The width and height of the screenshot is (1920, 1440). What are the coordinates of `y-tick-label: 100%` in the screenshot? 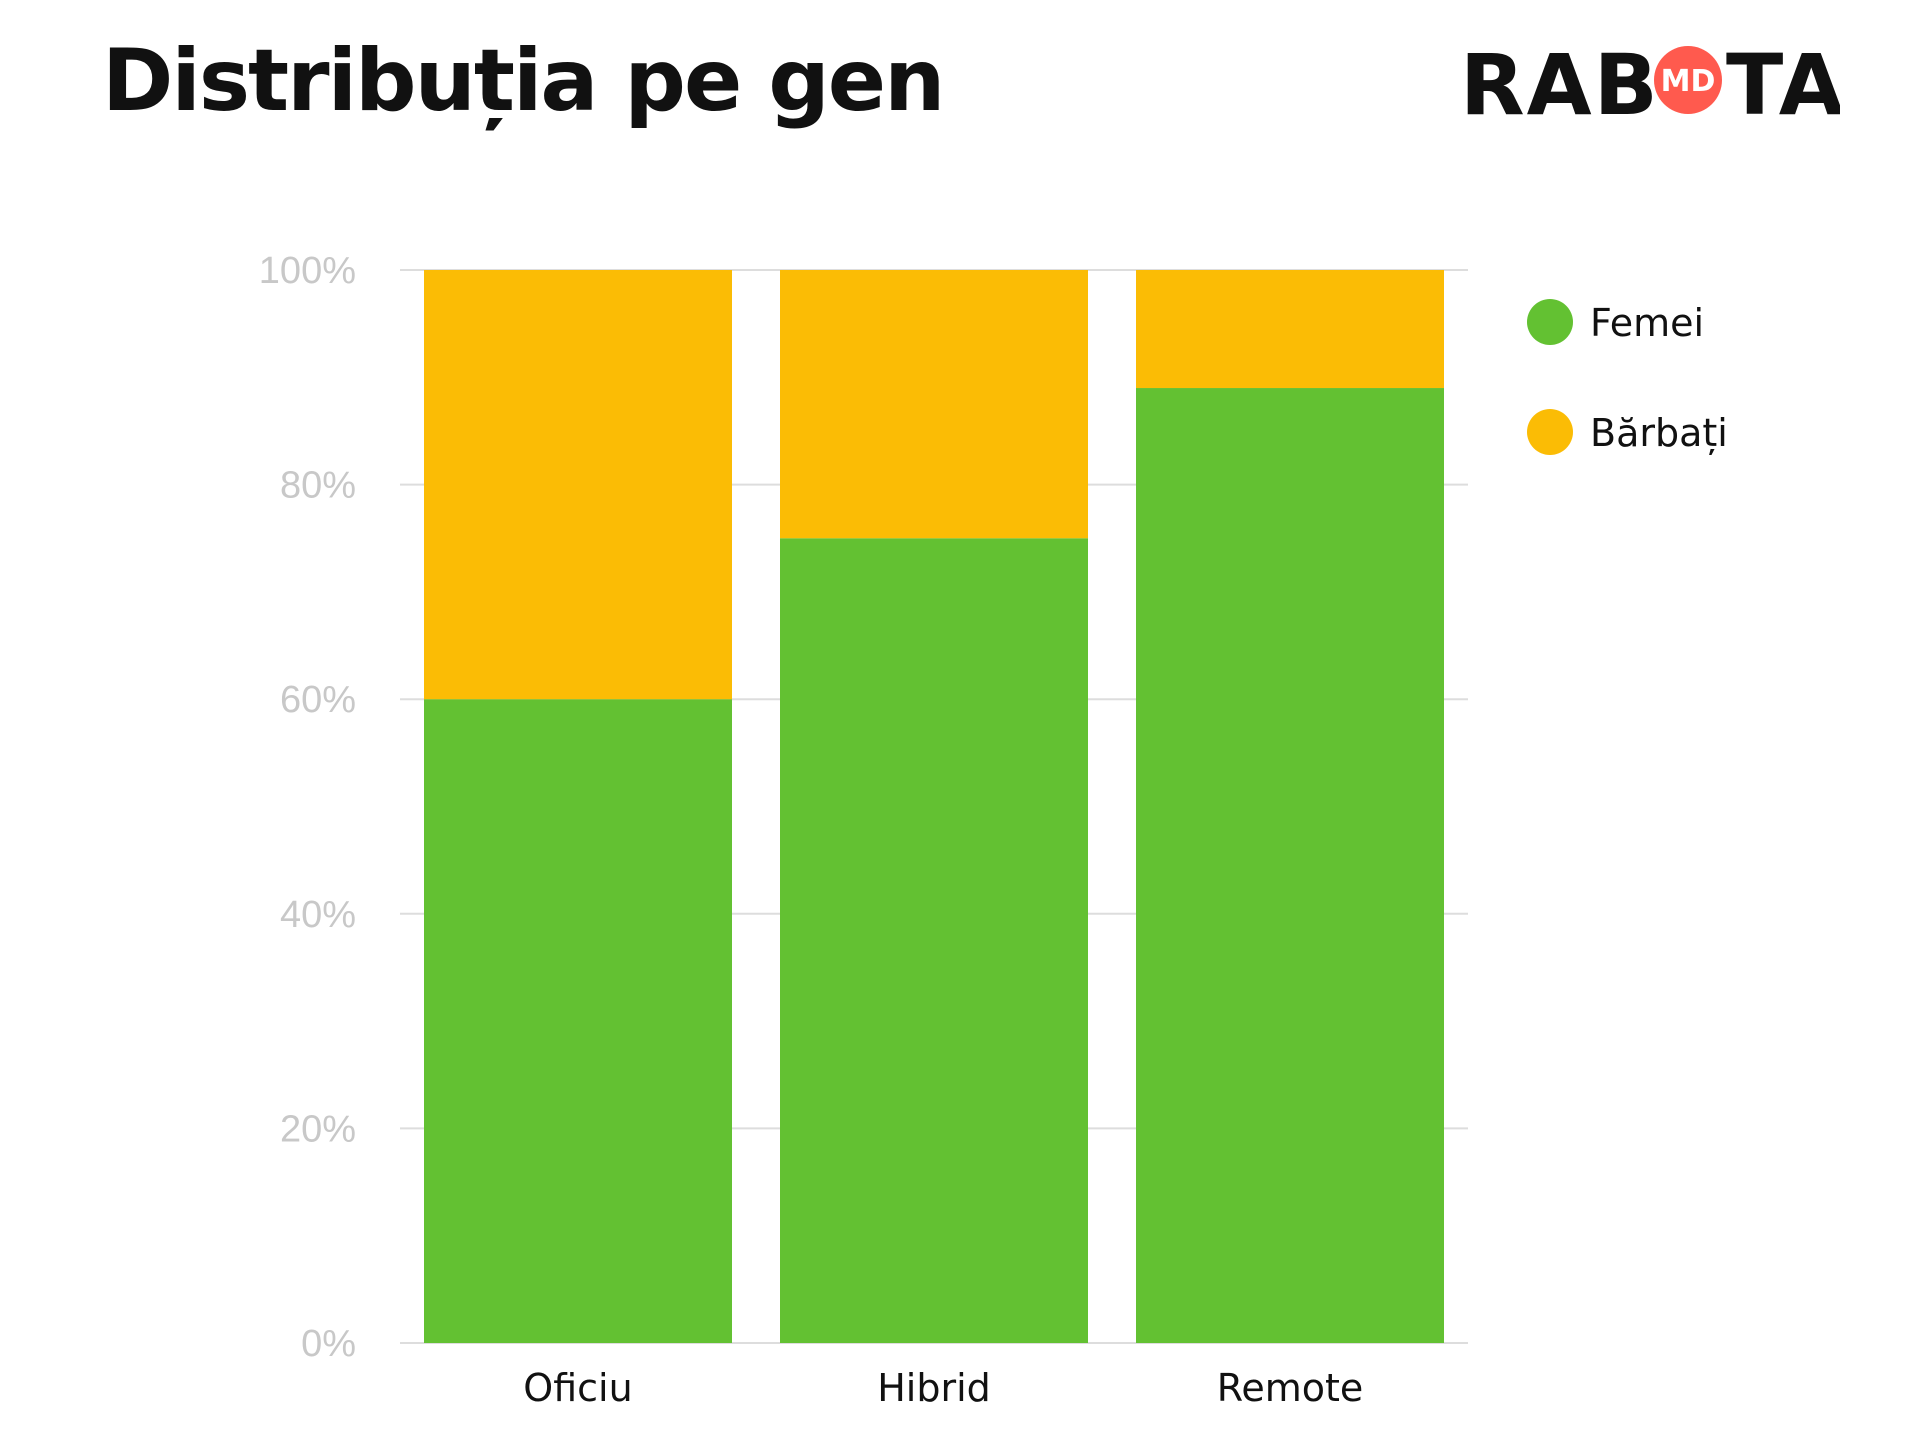 It's located at (307, 271).